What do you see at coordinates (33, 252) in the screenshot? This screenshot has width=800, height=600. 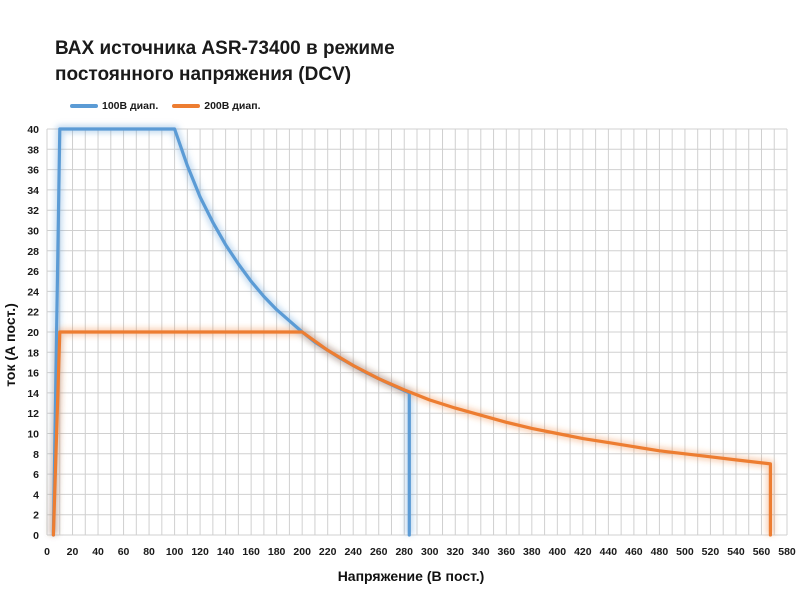 I see `y-tick-label: 28` at bounding box center [33, 252].